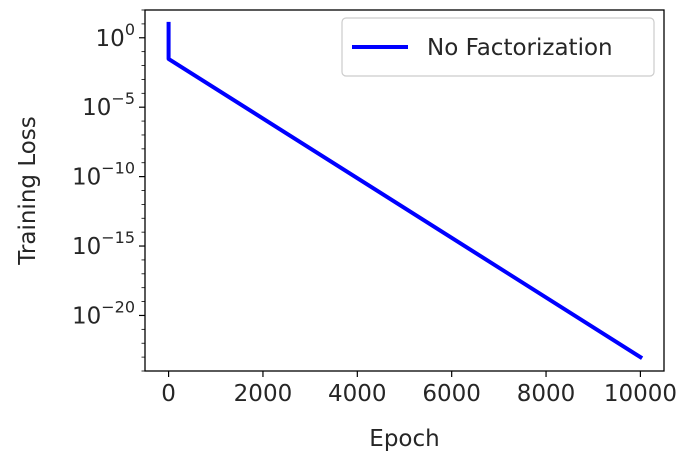 This screenshot has width=694, height=468. I want to click on y-tick-label: 10⁻²⁰, so click(103, 313).